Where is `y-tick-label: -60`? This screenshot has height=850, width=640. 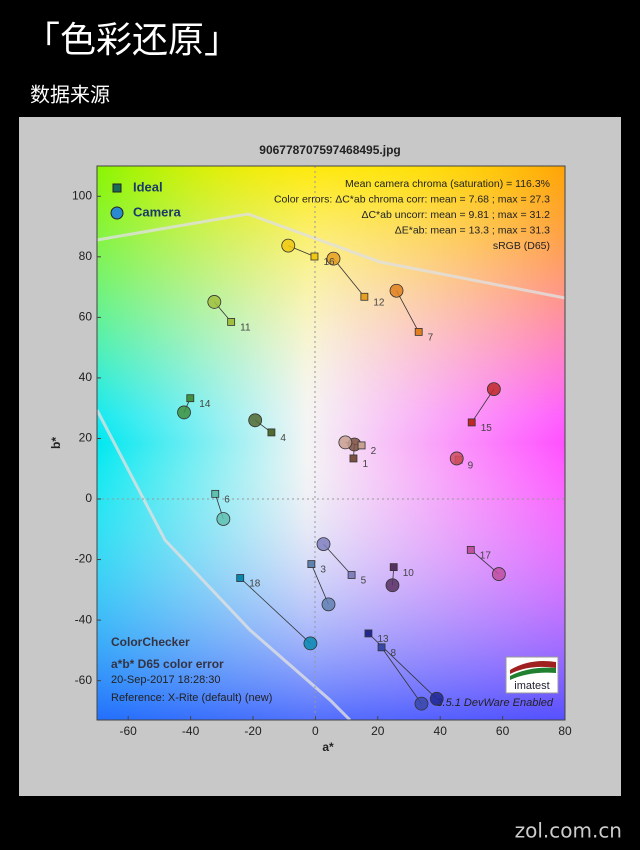
y-tick-label: -60 is located at coordinates (84, 680).